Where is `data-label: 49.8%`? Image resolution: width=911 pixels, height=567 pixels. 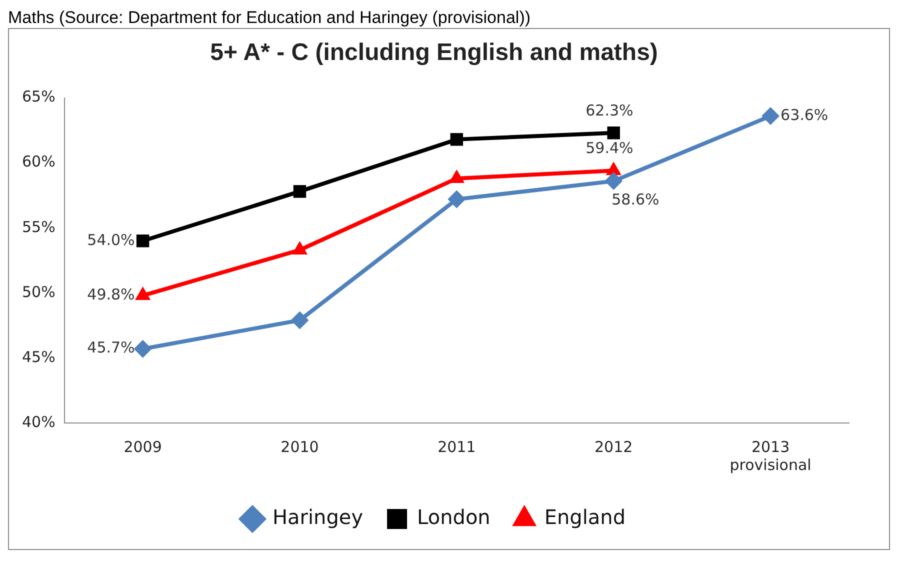
data-label: 49.8% is located at coordinates (111, 294).